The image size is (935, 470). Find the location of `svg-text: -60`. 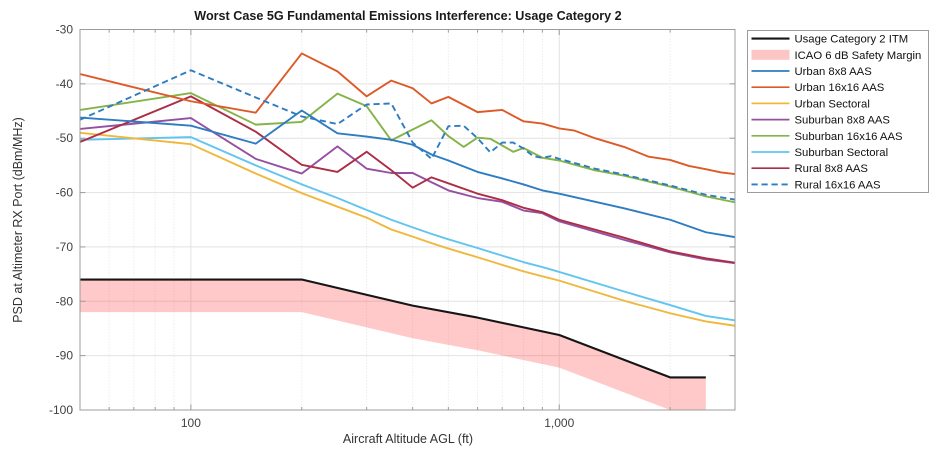

svg-text: -60 is located at coordinates (65, 193).